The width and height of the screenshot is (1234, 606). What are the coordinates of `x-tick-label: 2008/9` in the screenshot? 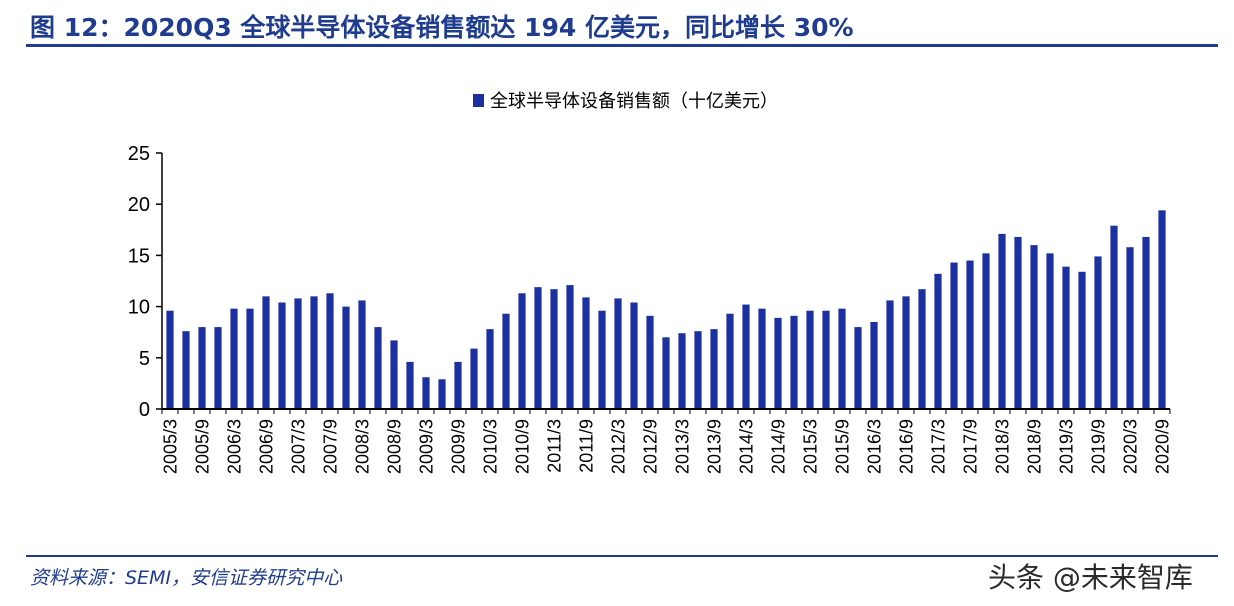 It's located at (394, 446).